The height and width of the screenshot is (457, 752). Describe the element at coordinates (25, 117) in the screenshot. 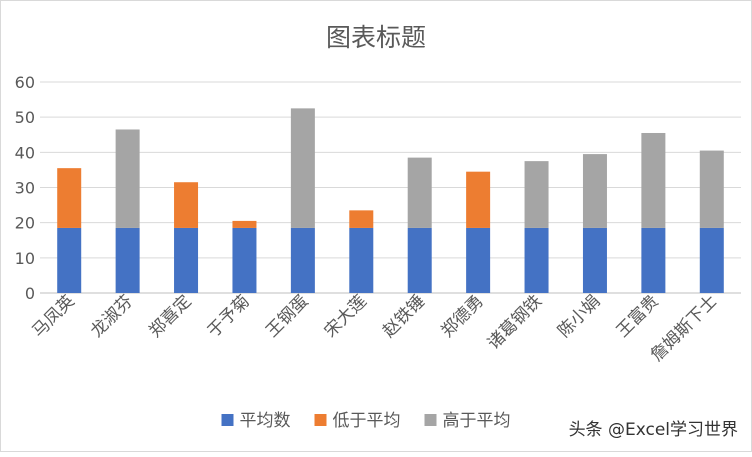

I see `y-tick-label: 50` at that location.